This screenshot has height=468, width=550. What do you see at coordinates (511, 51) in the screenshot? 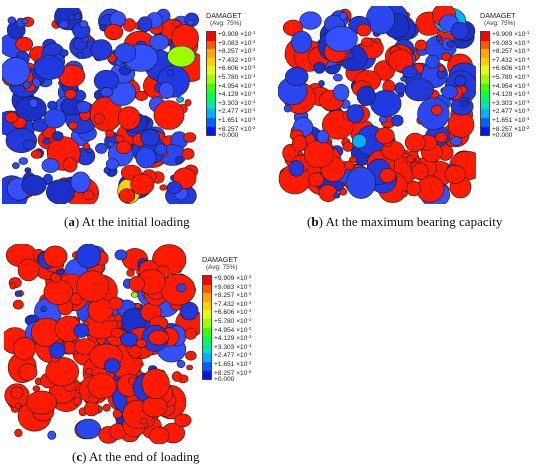
I see `legend-level-label: +8.257 ×10-1` at bounding box center [511, 51].